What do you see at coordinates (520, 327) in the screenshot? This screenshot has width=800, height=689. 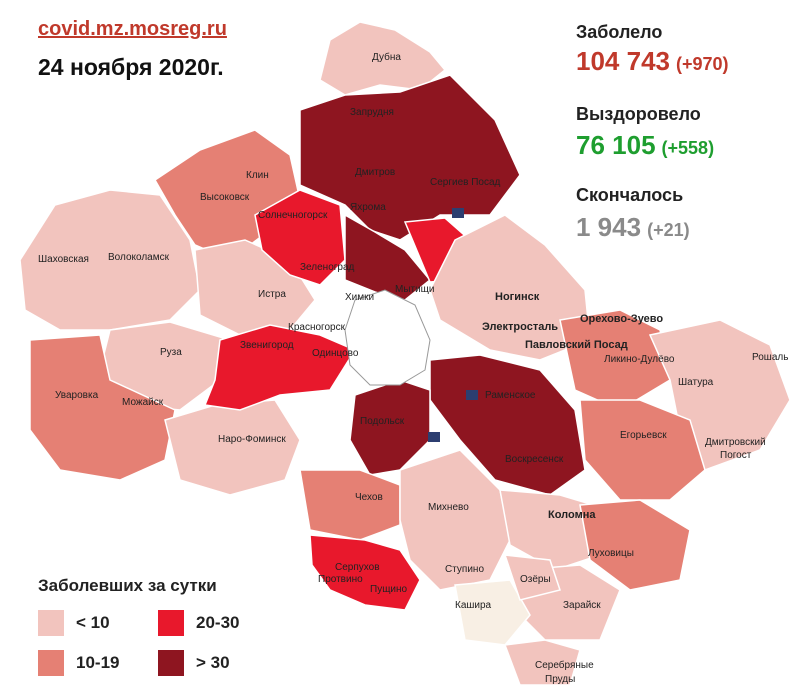 I see `place-label-bold: Электросталь` at bounding box center [520, 327].